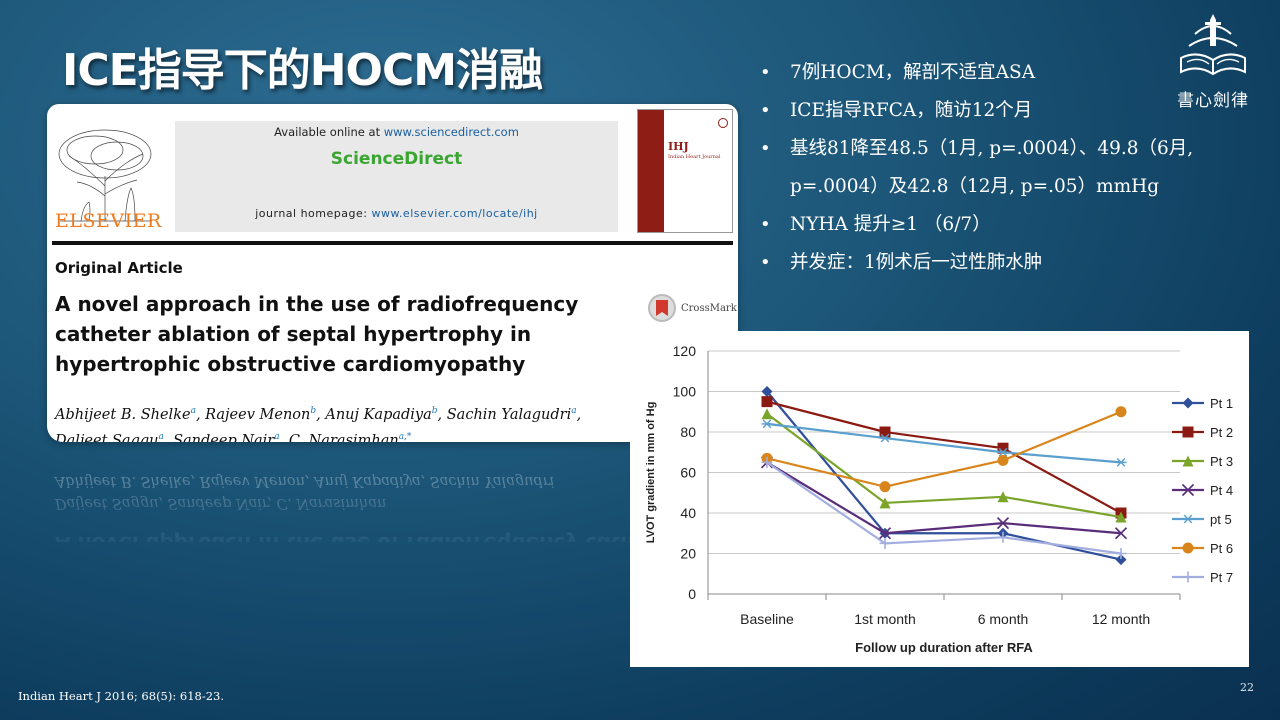 Image resolution: width=1280 pixels, height=720 pixels. I want to click on article-section: Original Article, so click(119, 268).